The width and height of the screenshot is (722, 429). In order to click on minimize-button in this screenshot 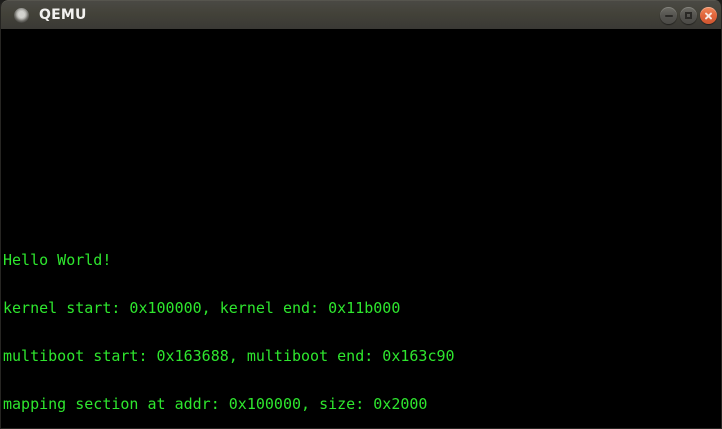, I will do `click(668, 15)`.